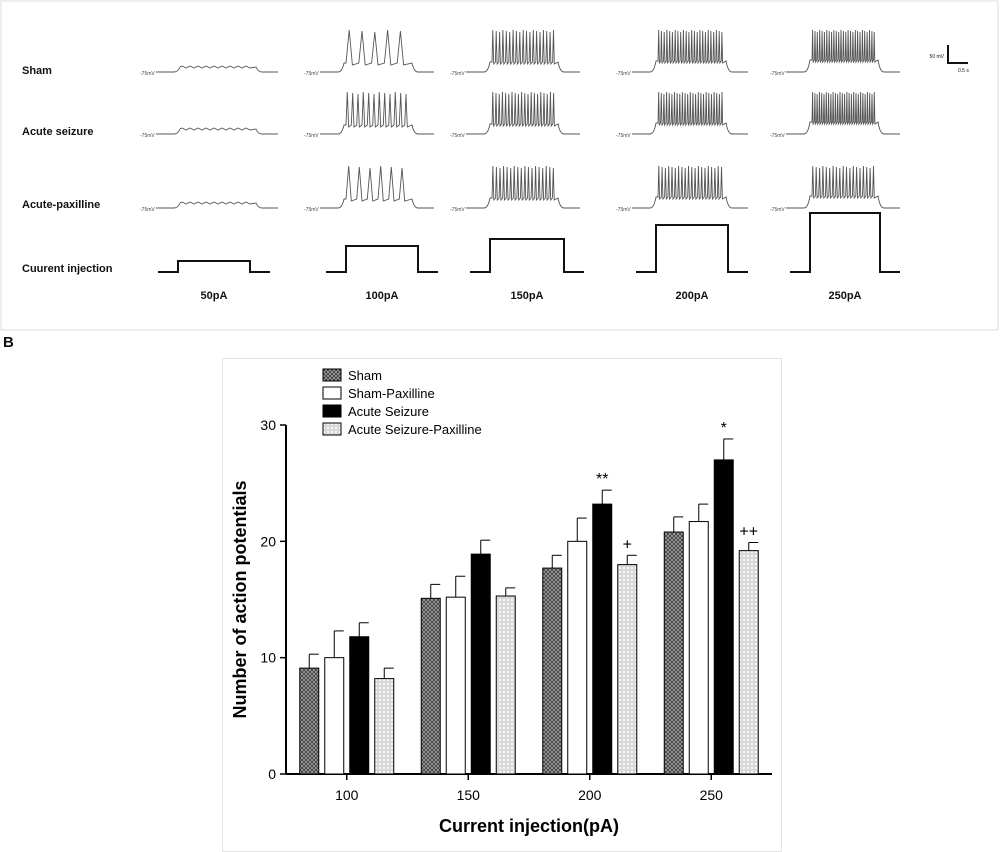 The image size is (1000, 852). What do you see at coordinates (268, 541) in the screenshot?
I see `y-tick-label: 20` at bounding box center [268, 541].